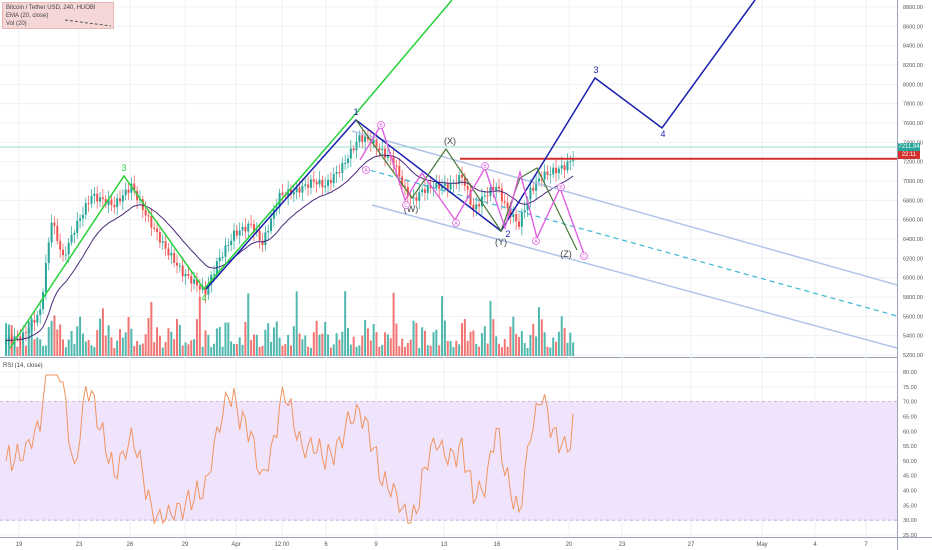 This screenshot has height=550, width=932. I want to click on time-tick-label: 26, so click(130, 545).